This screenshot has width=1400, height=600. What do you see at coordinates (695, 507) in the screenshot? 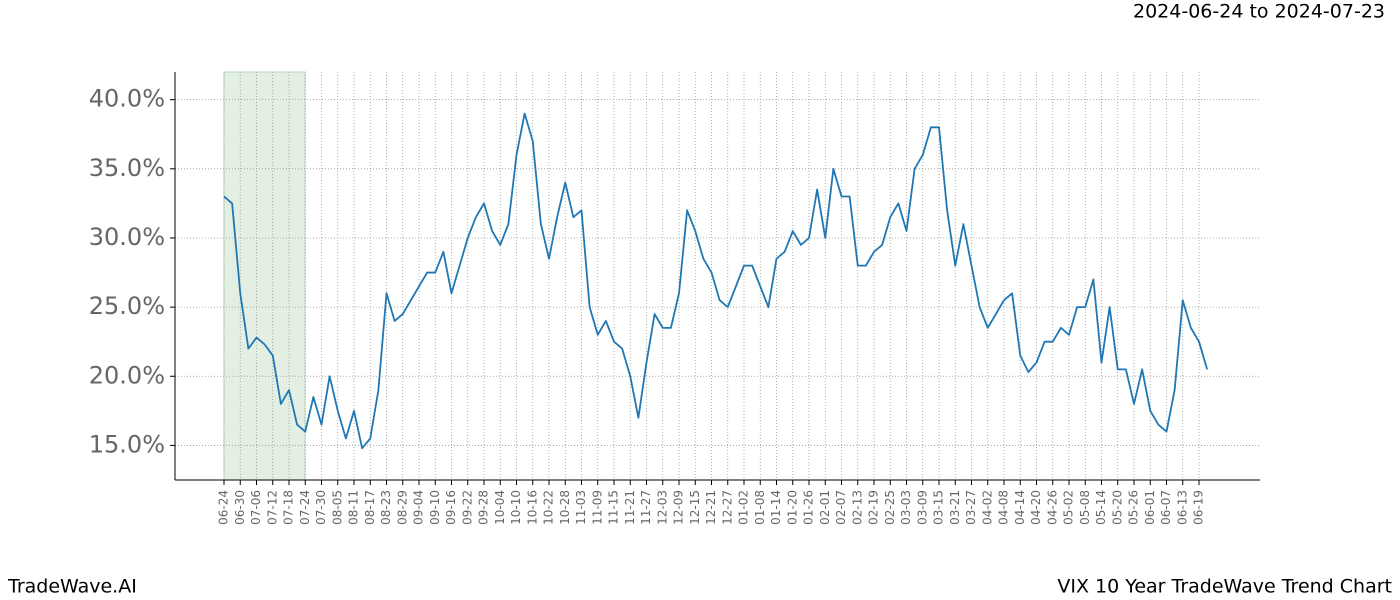
I see `x-tick-label: 12-15` at bounding box center [695, 507].